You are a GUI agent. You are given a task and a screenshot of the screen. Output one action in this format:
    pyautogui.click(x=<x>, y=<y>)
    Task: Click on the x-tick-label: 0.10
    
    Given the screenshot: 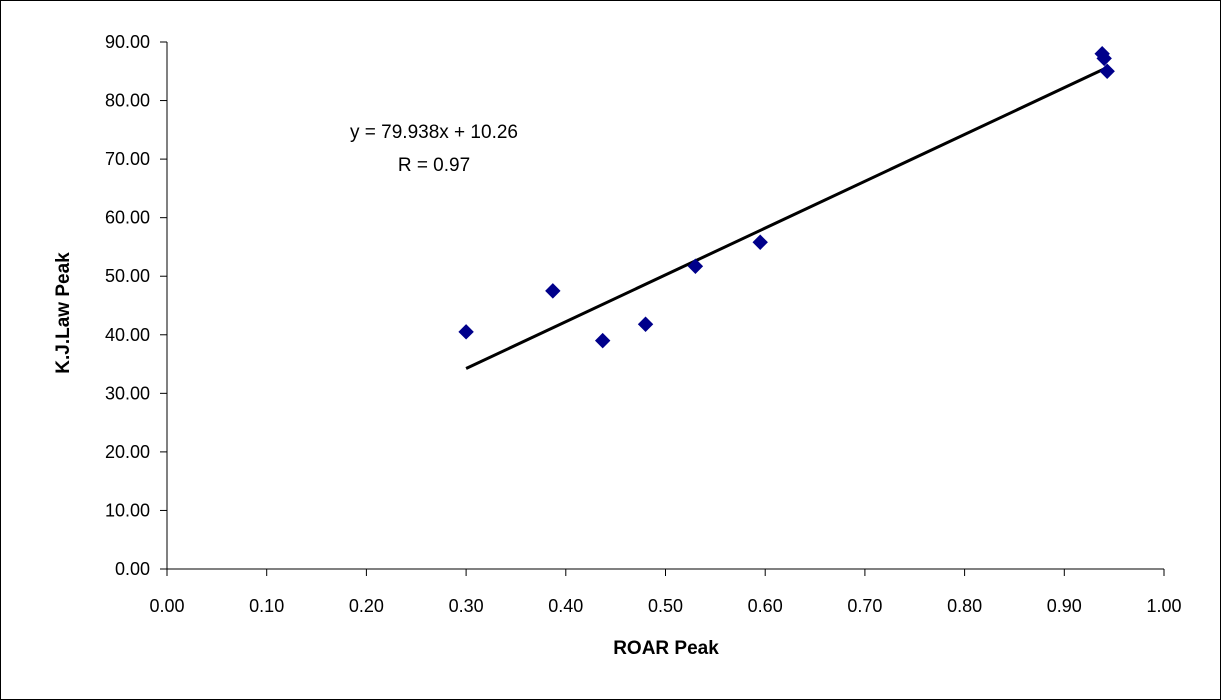 What is the action you would take?
    pyautogui.click(x=266, y=606)
    